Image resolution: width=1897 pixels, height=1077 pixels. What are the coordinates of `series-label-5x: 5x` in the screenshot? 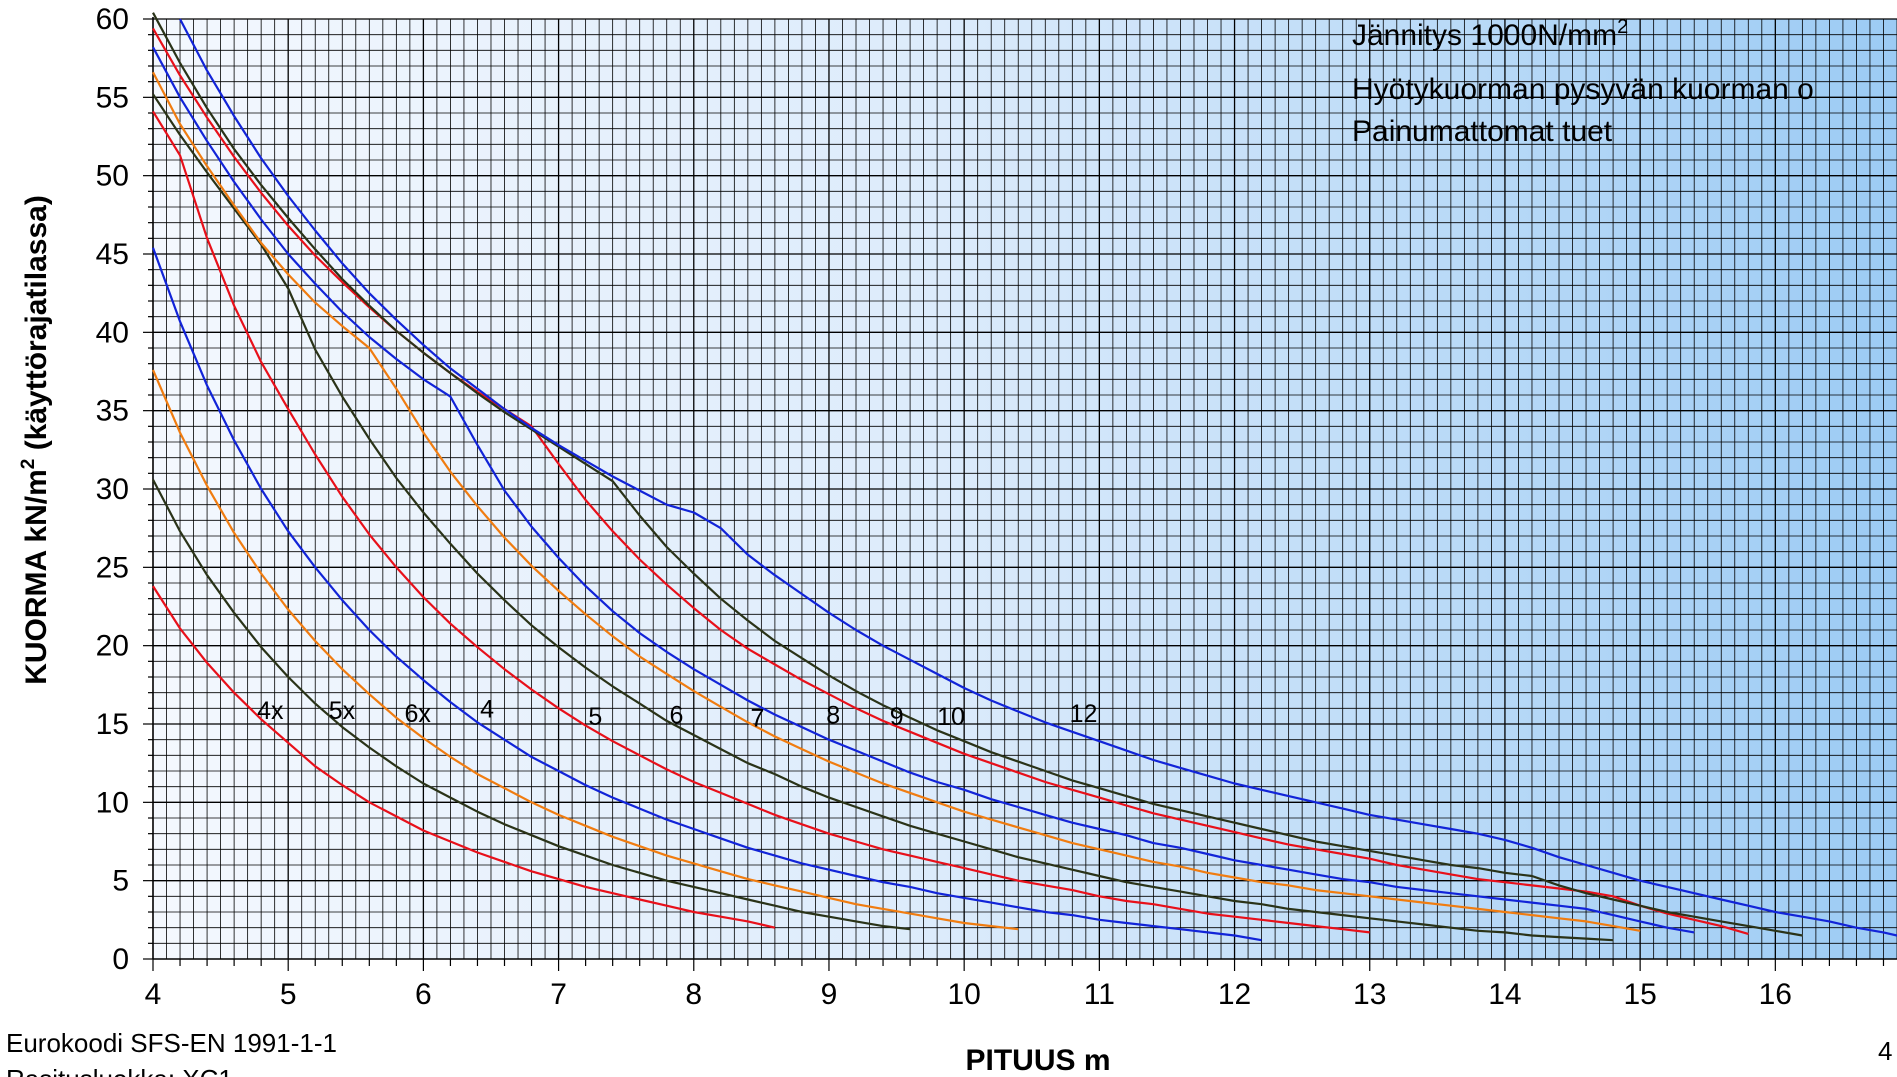 It's located at (342, 711).